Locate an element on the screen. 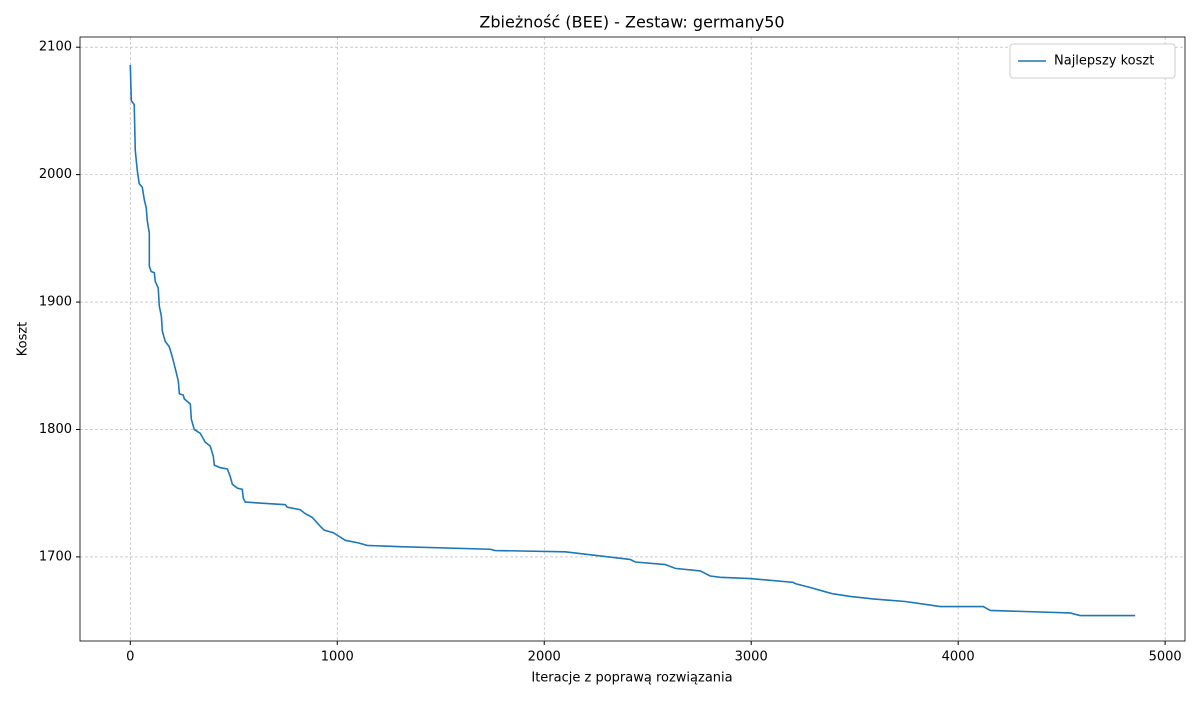 The height and width of the screenshot is (704, 1200). y-axis-label: Koszt is located at coordinates (23, 339).